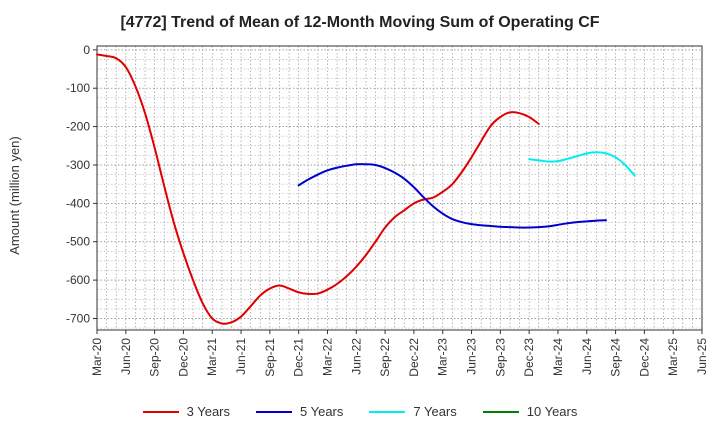  I want to click on legend: 3 Years 5 Years 7 Years 10 Years, so click(360, 411).